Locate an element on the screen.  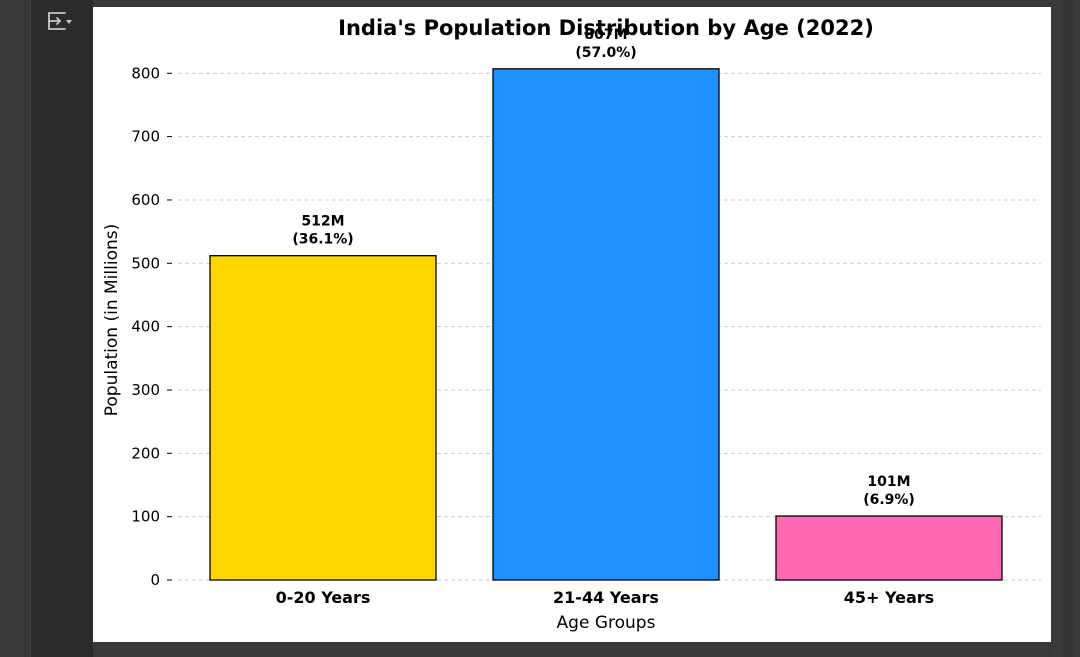
y-tick-label: 100 is located at coordinates (145, 517).